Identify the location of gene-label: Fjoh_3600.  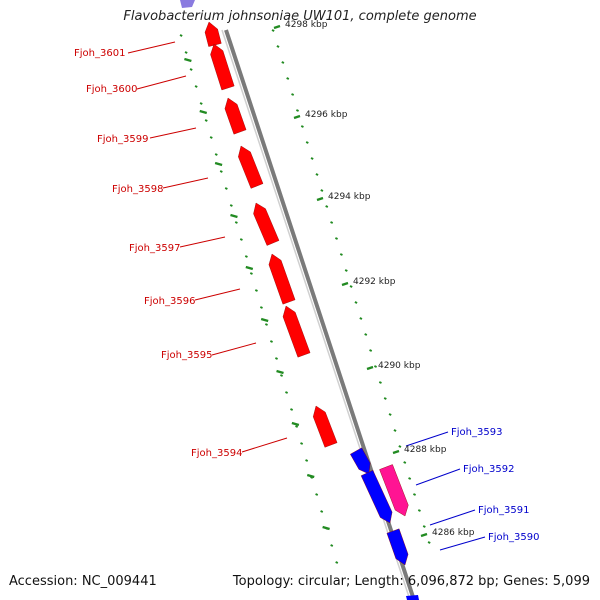
(111, 89).